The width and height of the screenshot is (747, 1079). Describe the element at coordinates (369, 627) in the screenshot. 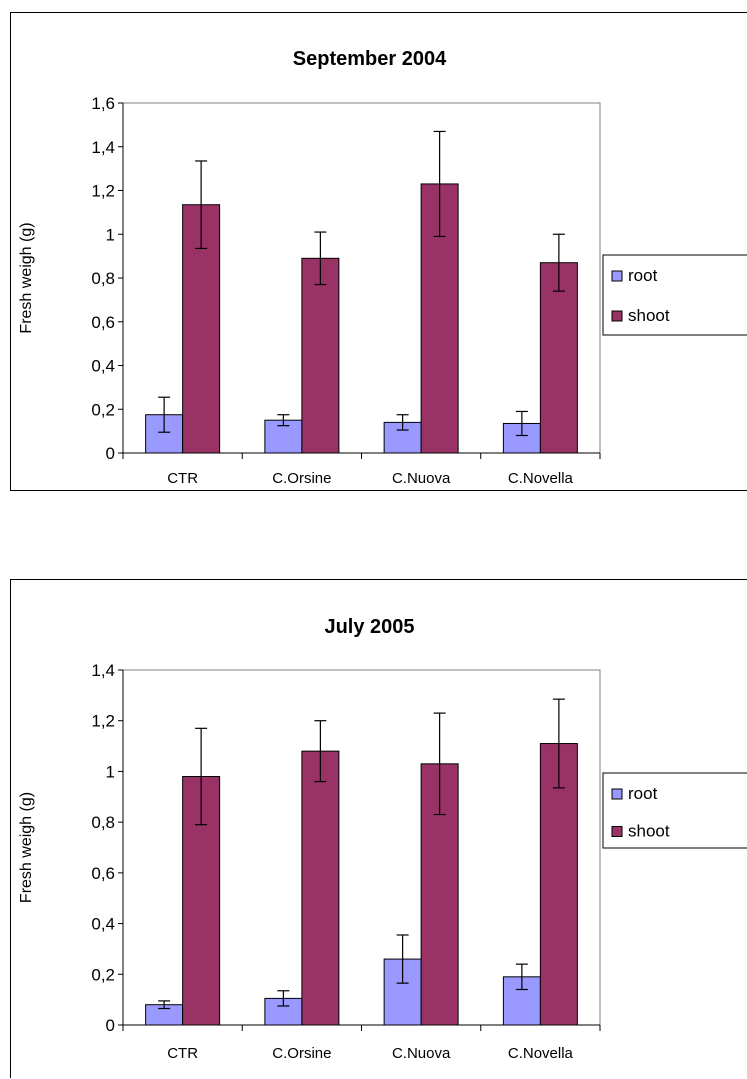

I see `chart-title: July 2005` at that location.